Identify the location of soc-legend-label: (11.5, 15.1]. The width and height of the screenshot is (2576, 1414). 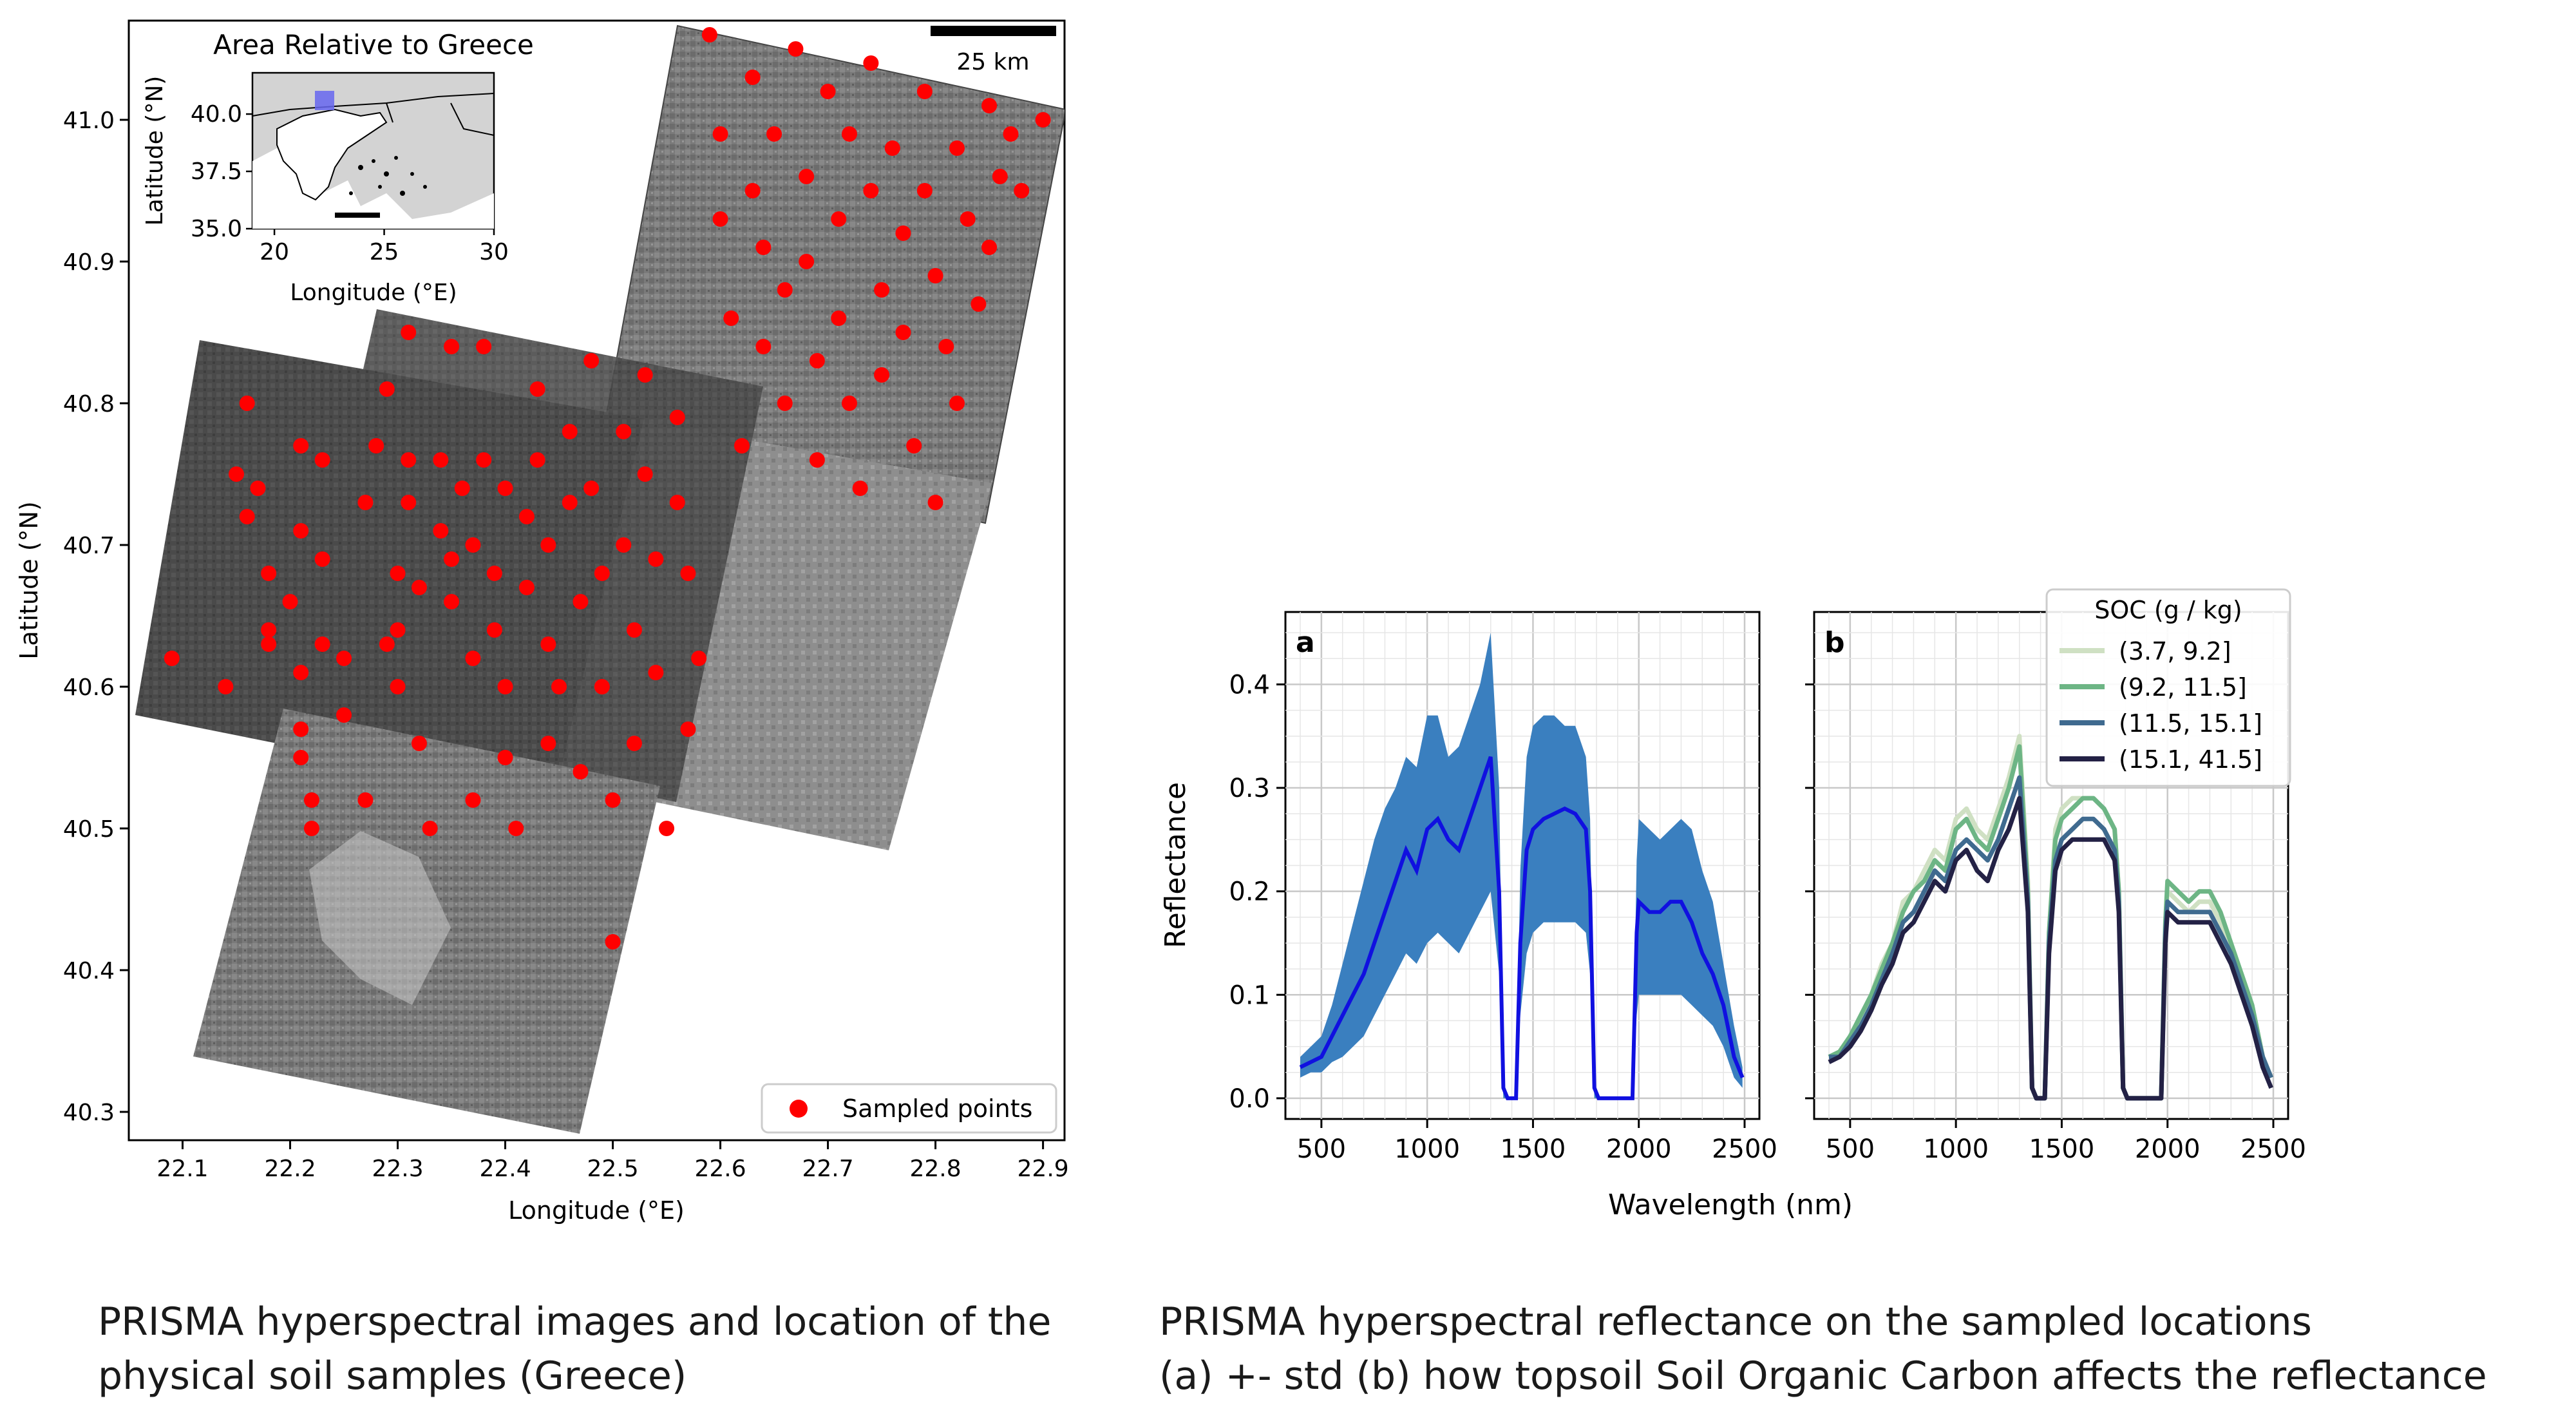
(2190, 723).